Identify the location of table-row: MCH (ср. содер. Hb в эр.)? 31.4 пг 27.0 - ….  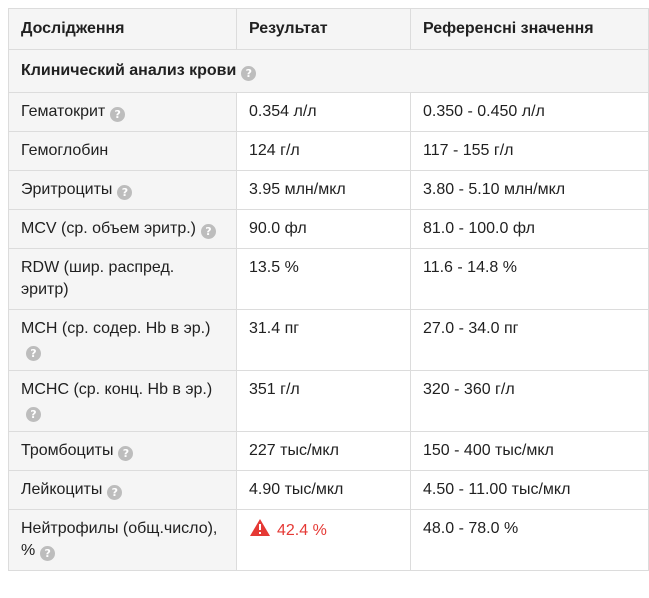
(328, 340).